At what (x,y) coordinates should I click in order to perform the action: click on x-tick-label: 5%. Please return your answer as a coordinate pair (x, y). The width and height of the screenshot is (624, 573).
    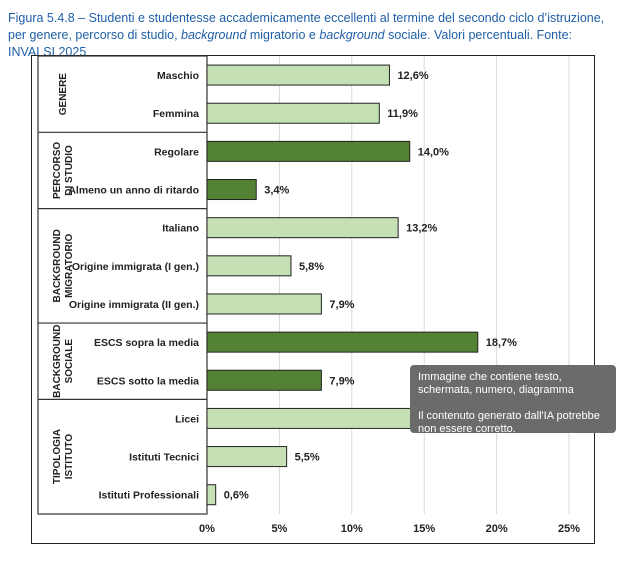
    Looking at the image, I should click on (279, 529).